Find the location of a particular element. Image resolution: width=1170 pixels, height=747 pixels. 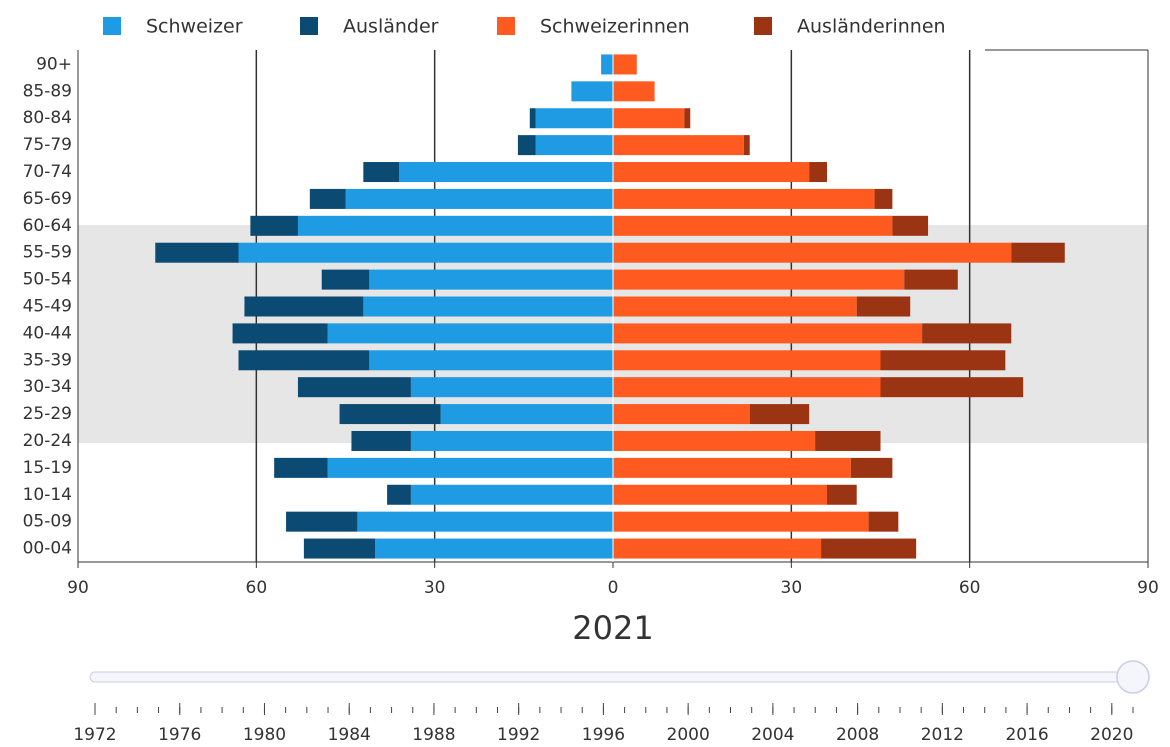

y-tick-label: 00-04 is located at coordinates (47, 549).